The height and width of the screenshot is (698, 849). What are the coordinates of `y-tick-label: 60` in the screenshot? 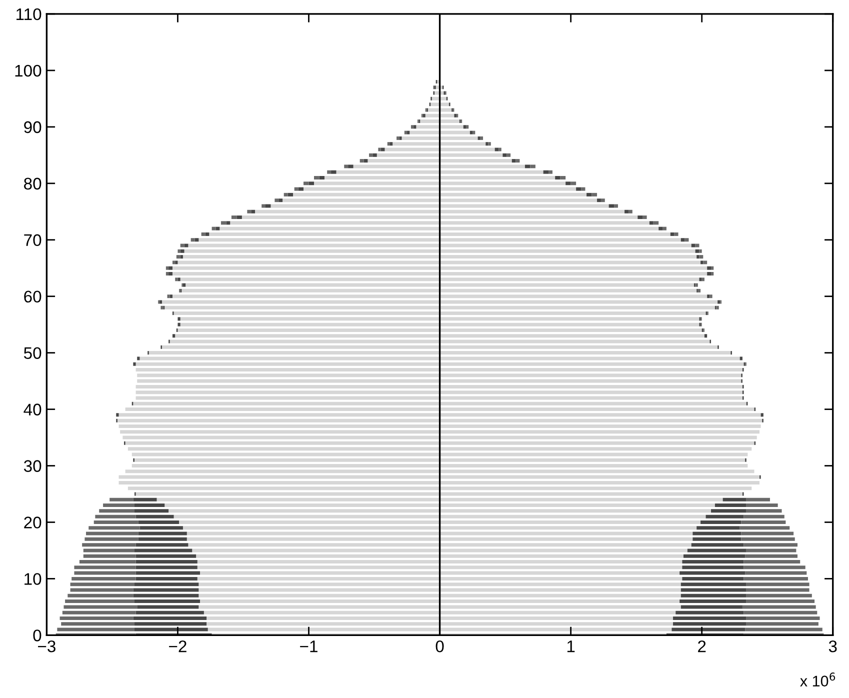 It's located at (33, 296).